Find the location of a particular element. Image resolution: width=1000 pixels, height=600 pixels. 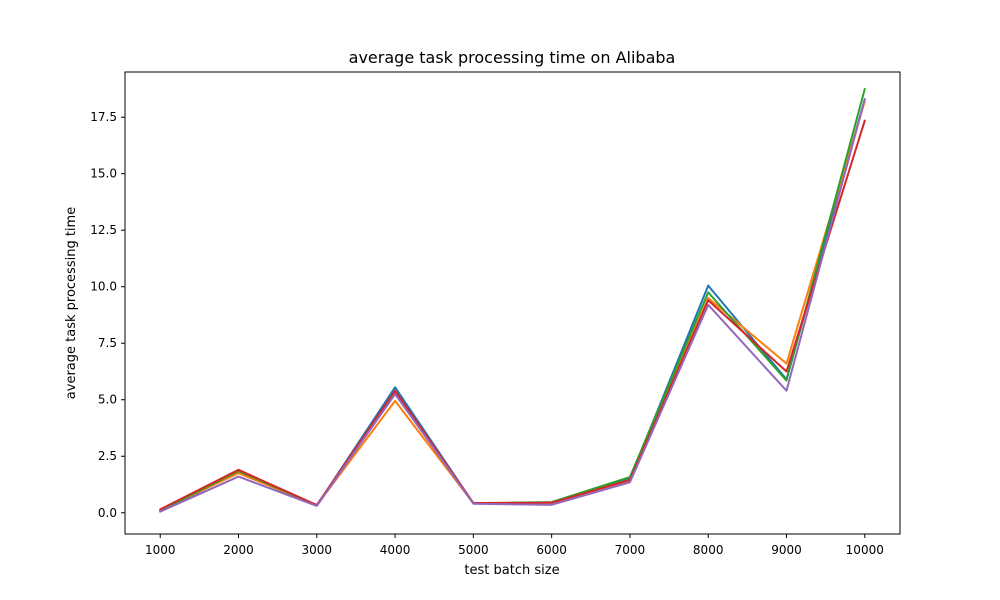

x-axis-label: test batch size is located at coordinates (511, 570).